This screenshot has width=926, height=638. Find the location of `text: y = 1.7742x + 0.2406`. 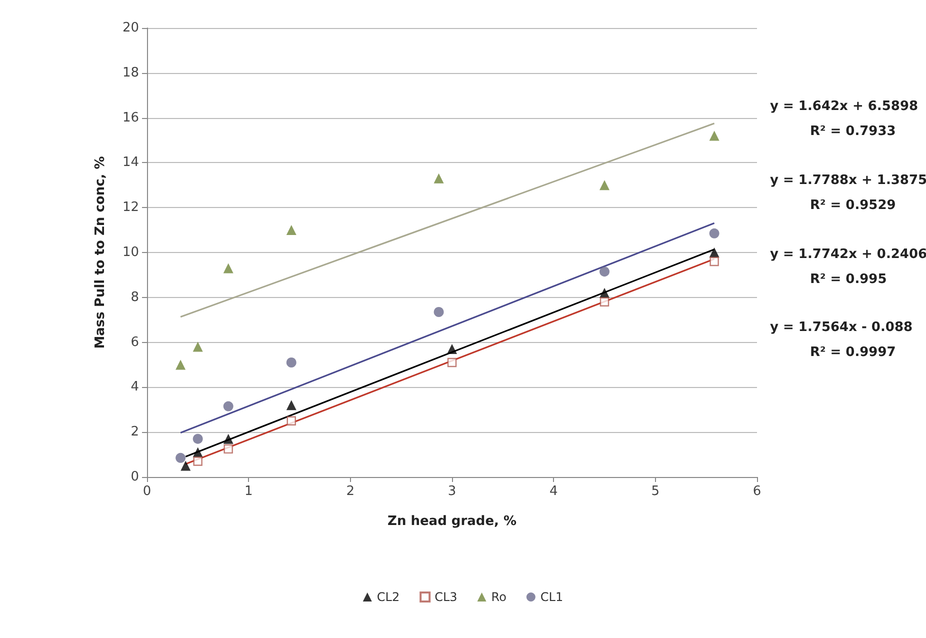

text: y = 1.7742x + 0.2406 is located at coordinates (848, 254).